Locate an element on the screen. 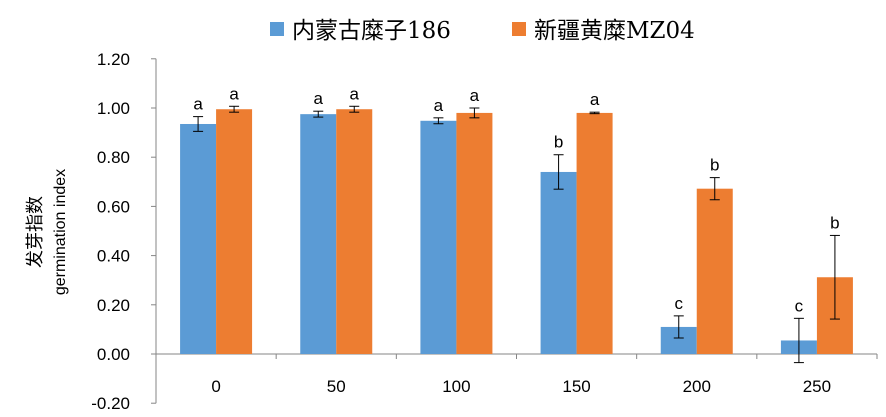 The width and height of the screenshot is (886, 417). y-axis-label-chinese: 发芽指数 is located at coordinates (35, 232).